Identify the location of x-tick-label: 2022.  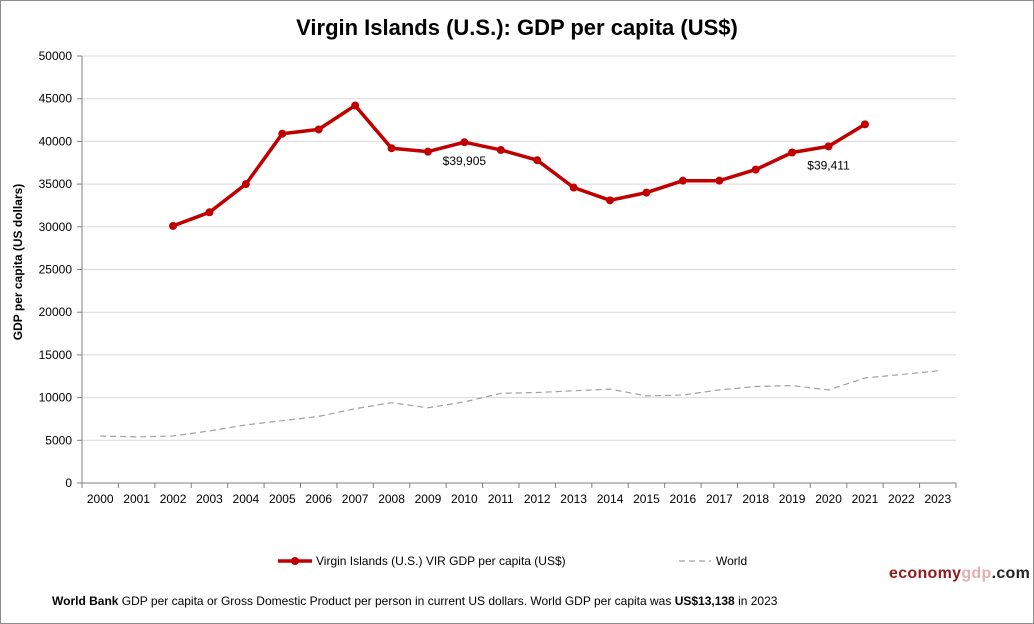
(901, 499).